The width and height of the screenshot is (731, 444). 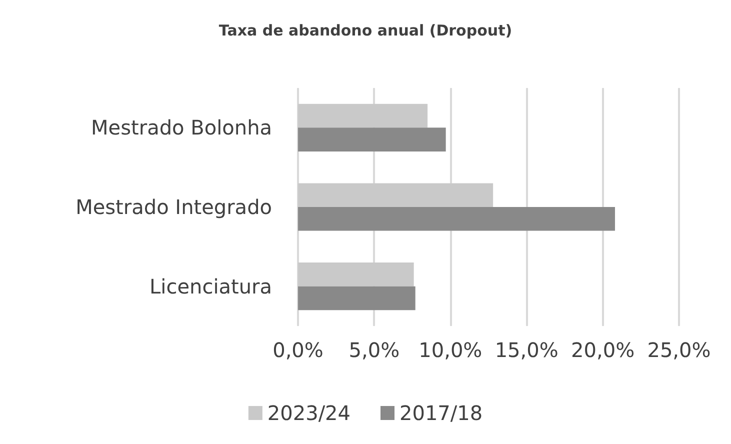 I want to click on x-tick-label: 25,0%, so click(x=679, y=350).